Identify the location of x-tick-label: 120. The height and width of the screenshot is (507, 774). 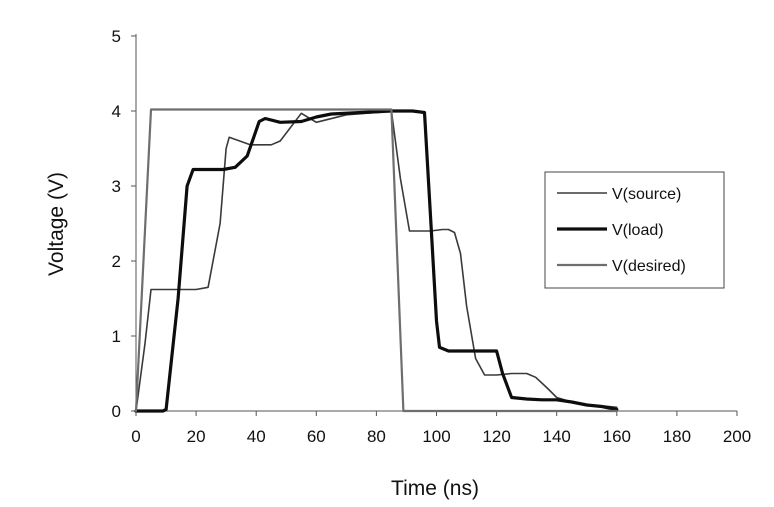
(496, 436).